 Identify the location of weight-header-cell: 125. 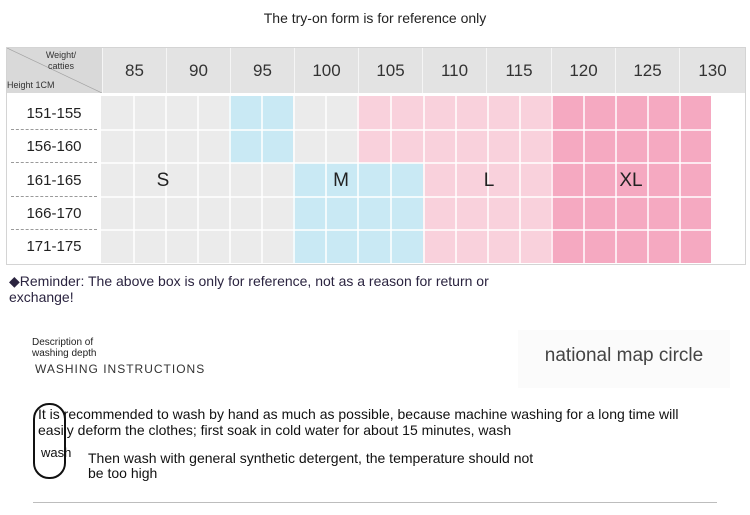
(647, 70).